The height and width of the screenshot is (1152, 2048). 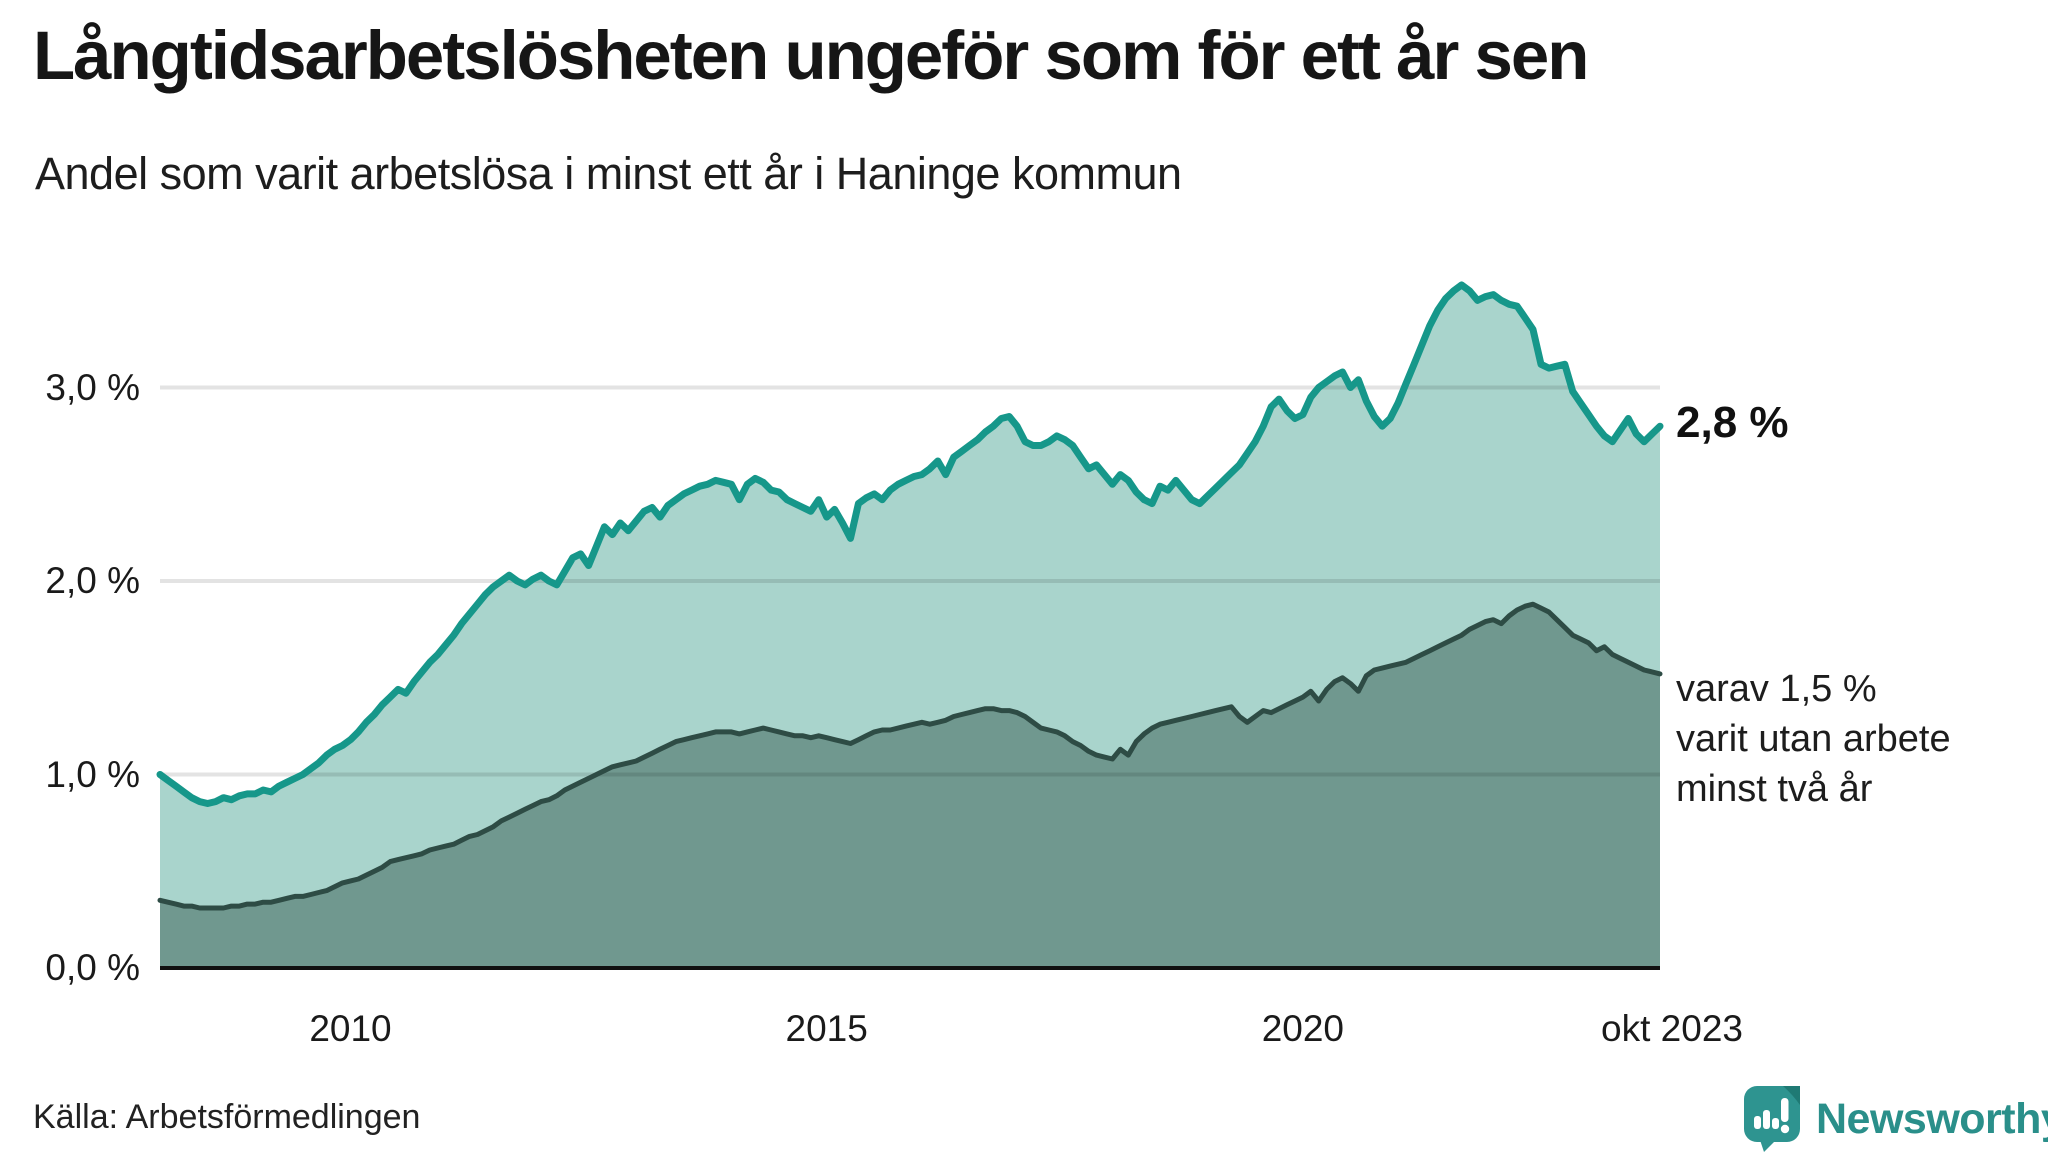 I want to click on x-tick-label: 2010, so click(x=350, y=1028).